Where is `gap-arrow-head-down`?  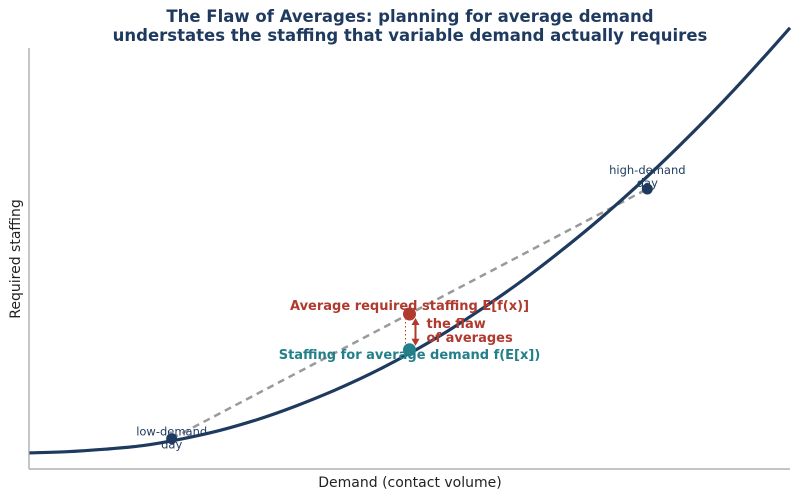
gap-arrow-head-down is located at coordinates (415, 342).